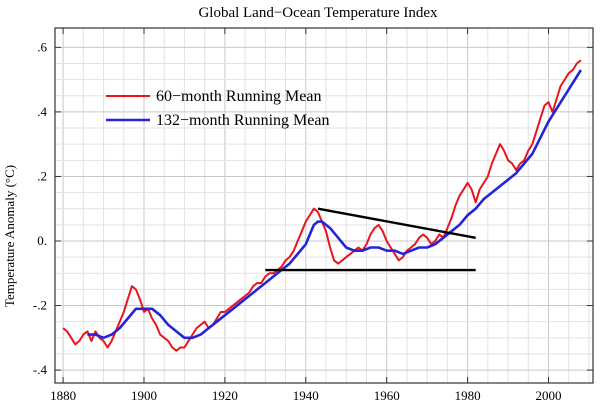 This screenshot has width=601, height=410. Describe the element at coordinates (396, 223) in the screenshot. I see `annotation-trend-line` at that location.